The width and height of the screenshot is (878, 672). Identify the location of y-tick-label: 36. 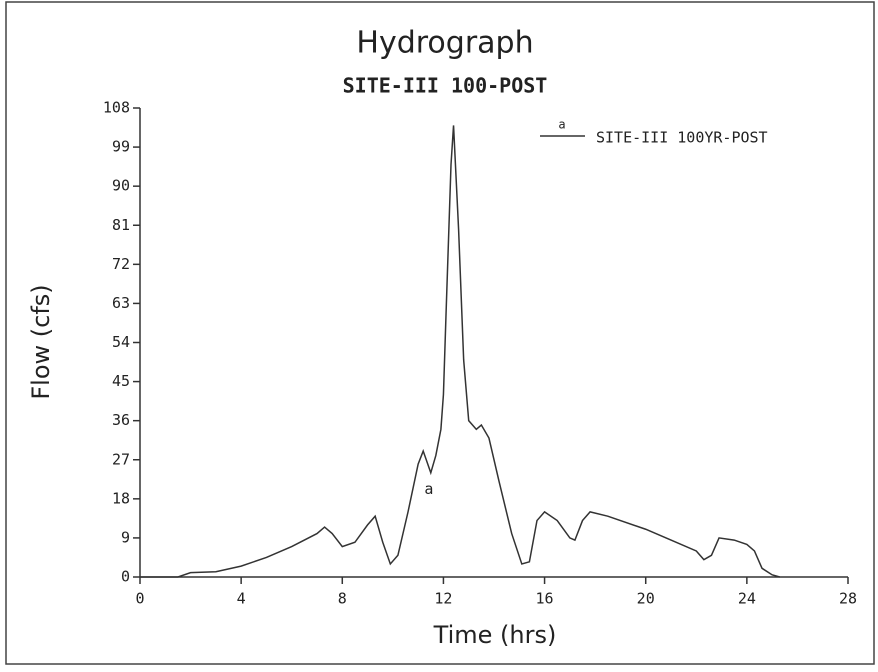
(121, 420).